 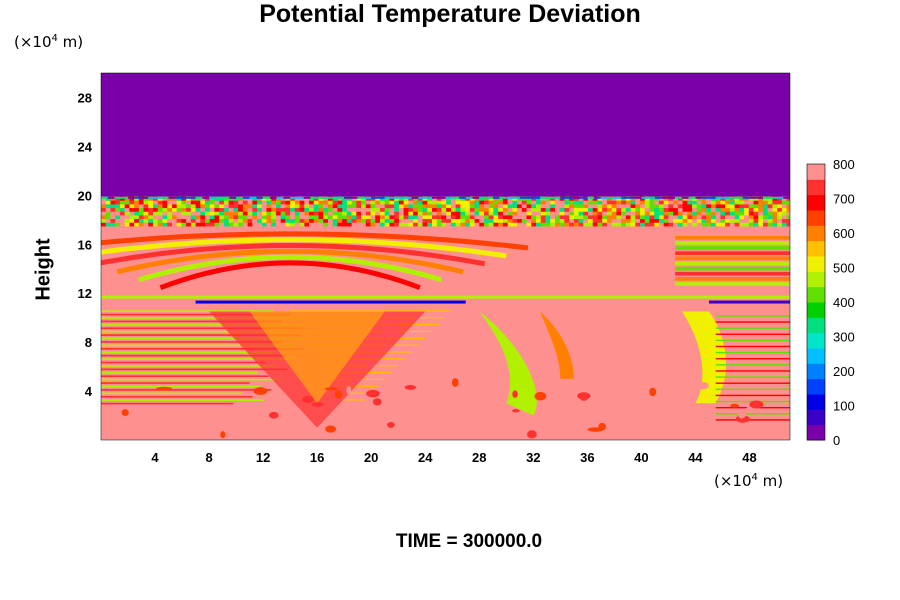 I want to click on stripe, so click(x=186, y=390).